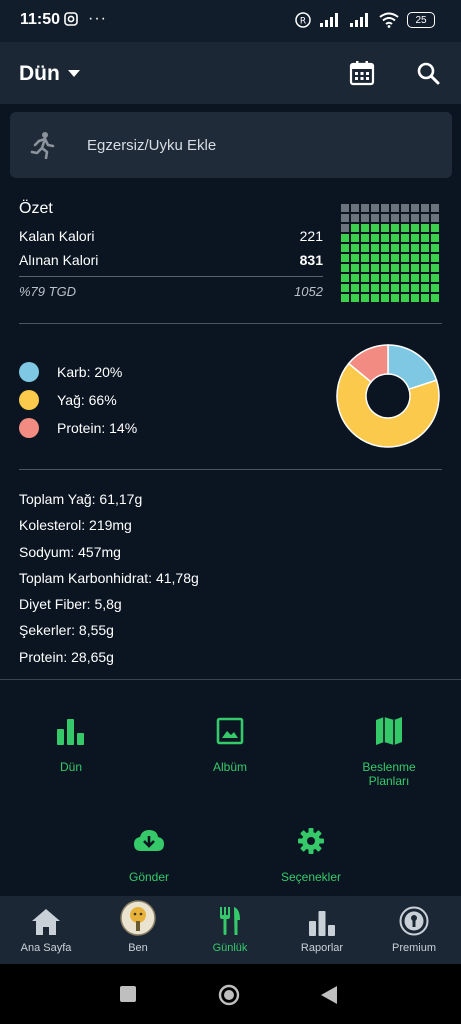 This screenshot has width=461, height=1024. I want to click on yesterday-report-button: Dün, so click(71, 744).